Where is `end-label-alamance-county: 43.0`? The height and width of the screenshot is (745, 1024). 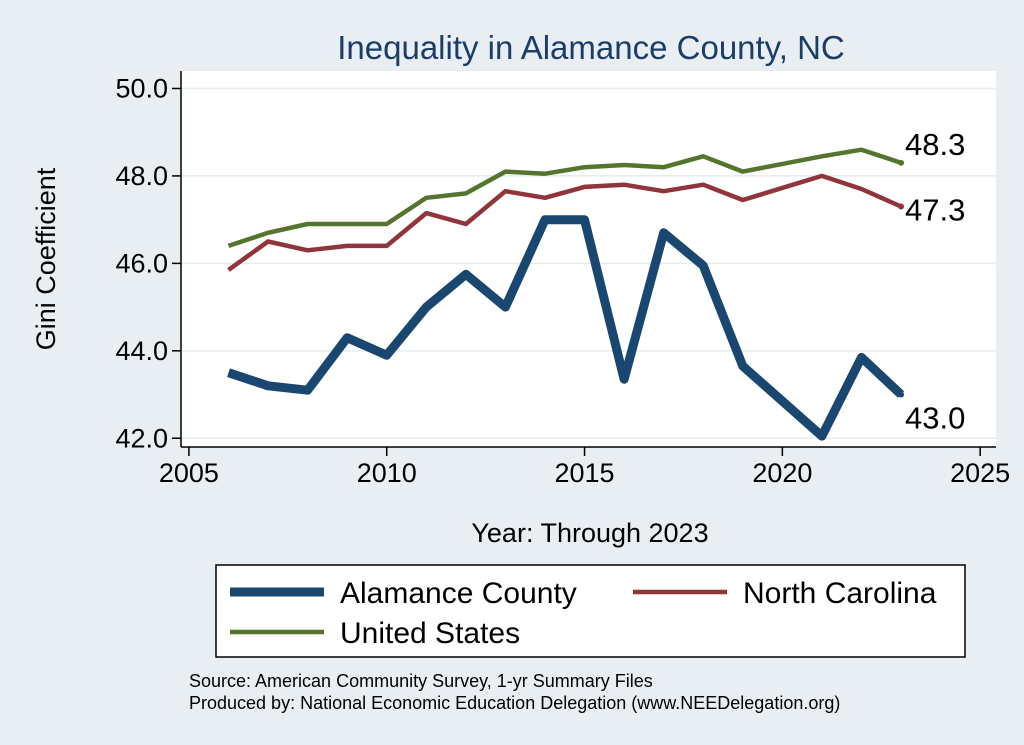
end-label-alamance-county: 43.0 is located at coordinates (935, 418).